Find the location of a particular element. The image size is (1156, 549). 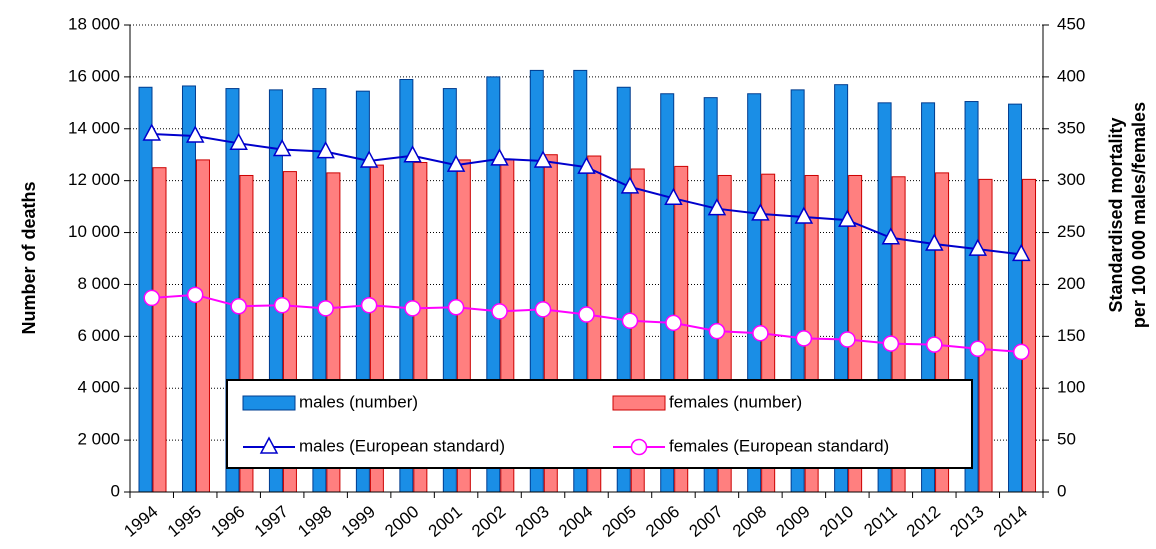

y2-tick-label: 100 is located at coordinates (1071, 387).